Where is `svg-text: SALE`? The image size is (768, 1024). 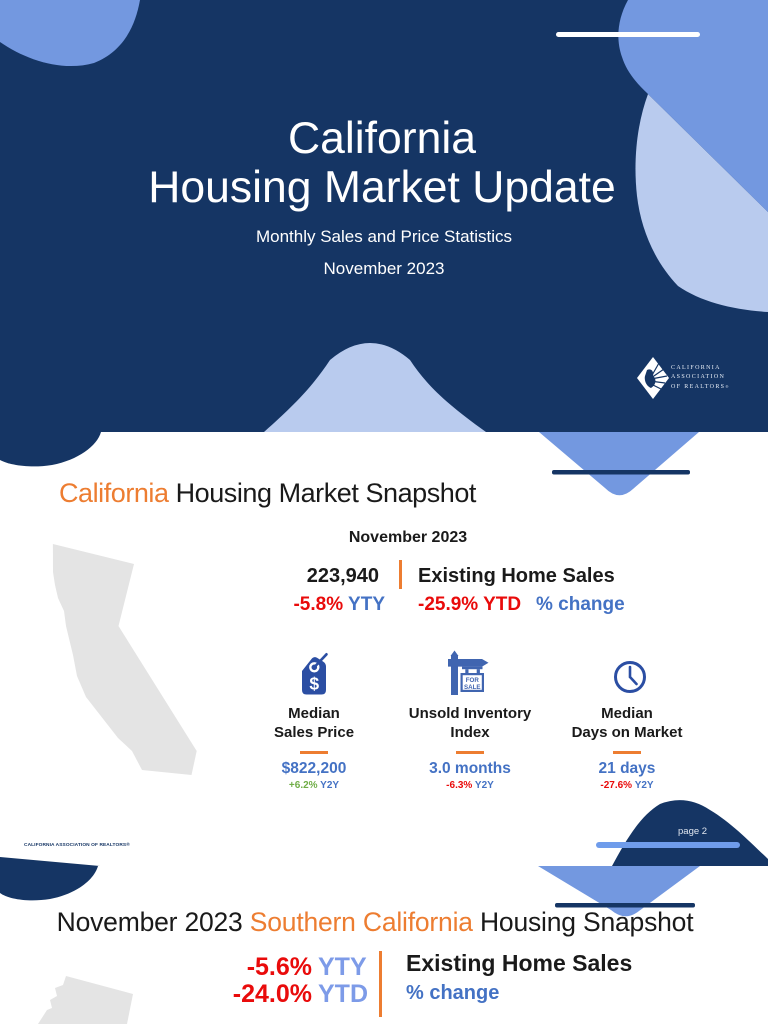 svg-text: SALE is located at coordinates (472, 687).